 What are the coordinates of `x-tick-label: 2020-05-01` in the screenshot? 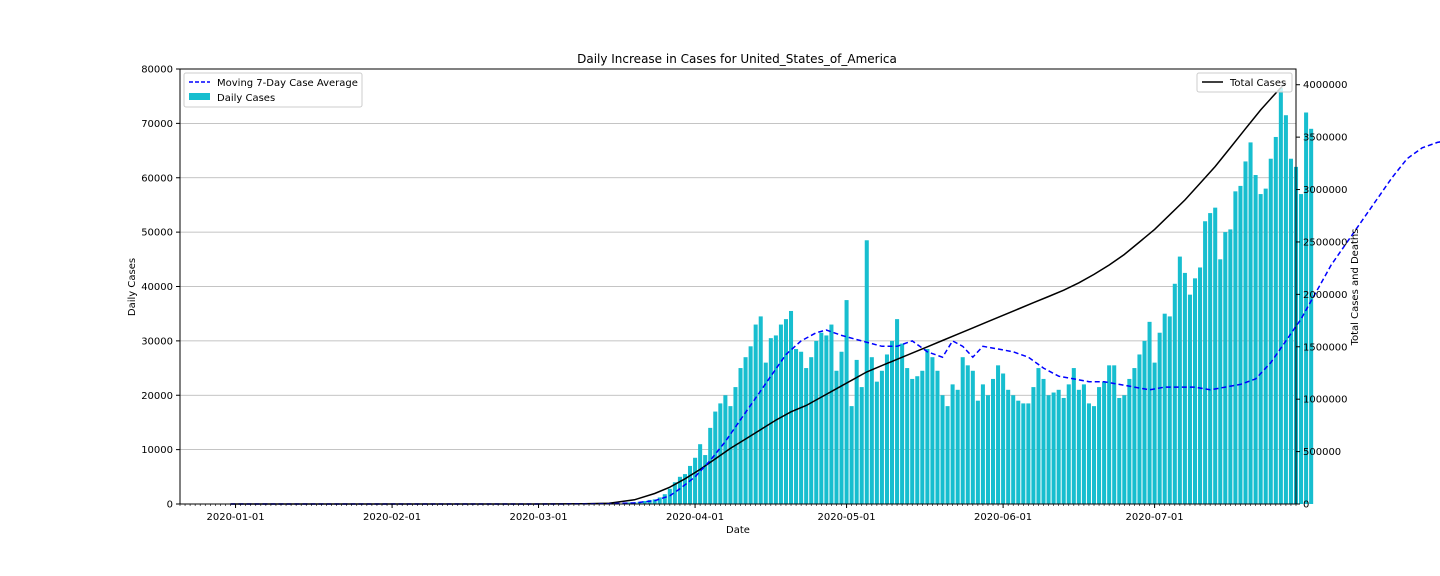 It's located at (847, 517).